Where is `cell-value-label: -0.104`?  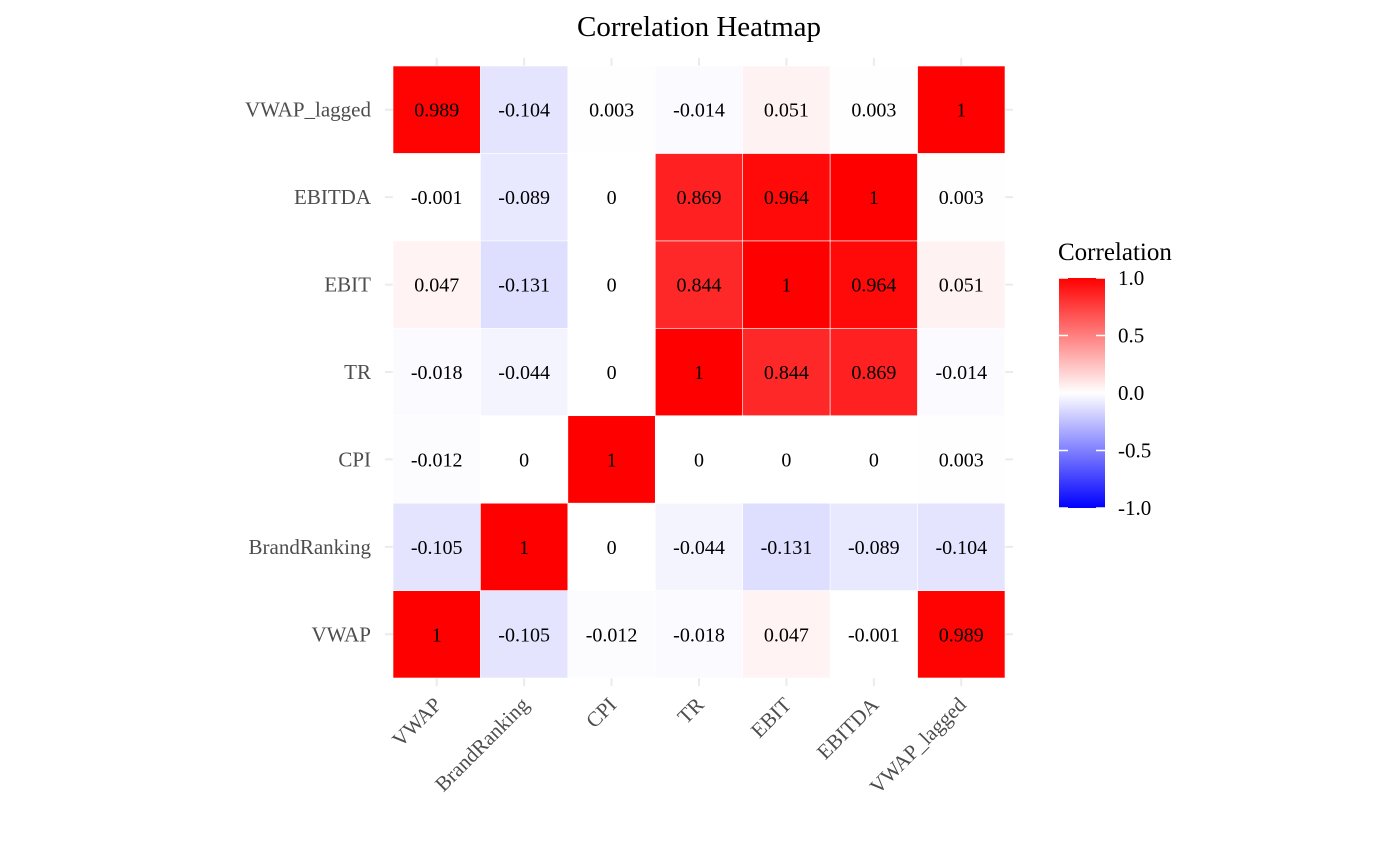 cell-value-label: -0.104 is located at coordinates (961, 548).